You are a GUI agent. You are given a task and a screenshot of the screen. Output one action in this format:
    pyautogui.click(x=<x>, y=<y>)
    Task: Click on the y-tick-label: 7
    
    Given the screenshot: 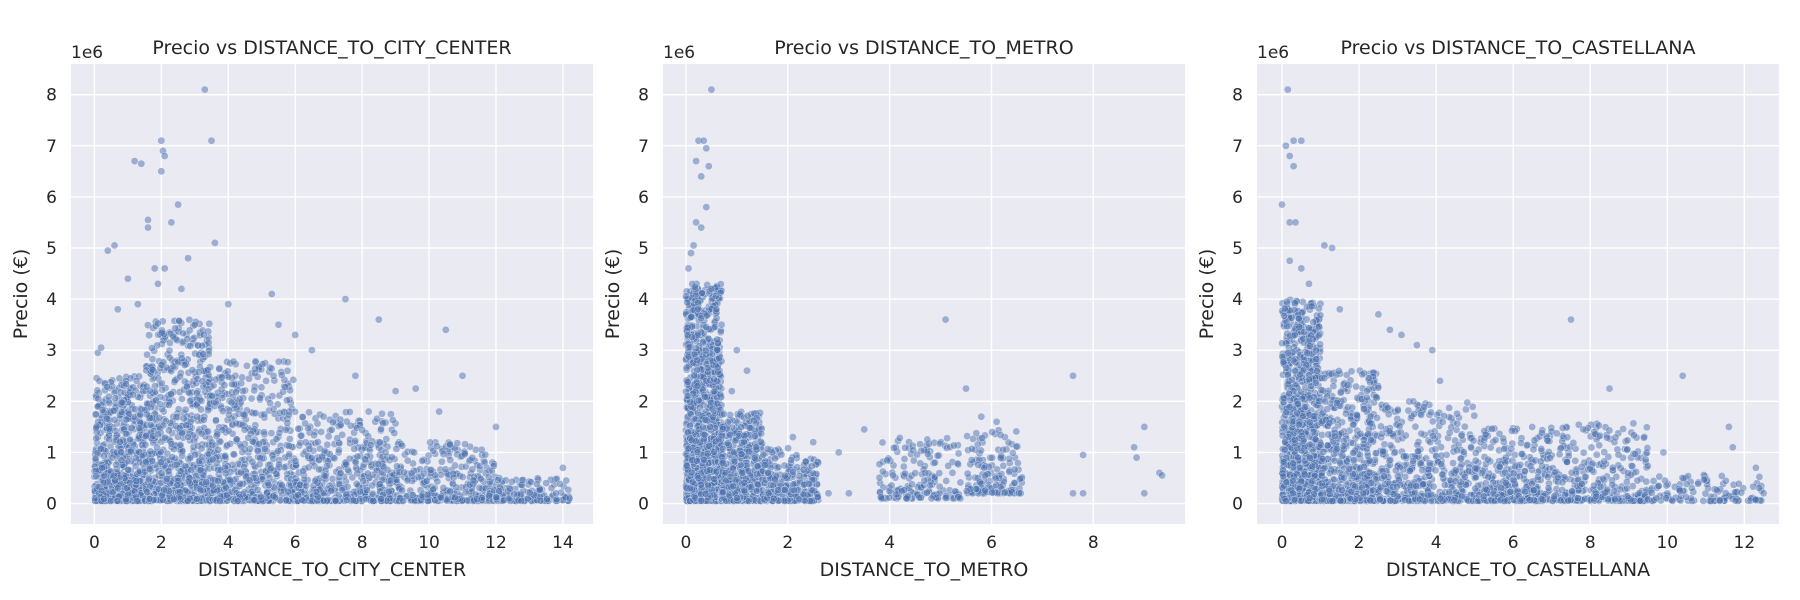 What is the action you would take?
    pyautogui.click(x=51, y=147)
    